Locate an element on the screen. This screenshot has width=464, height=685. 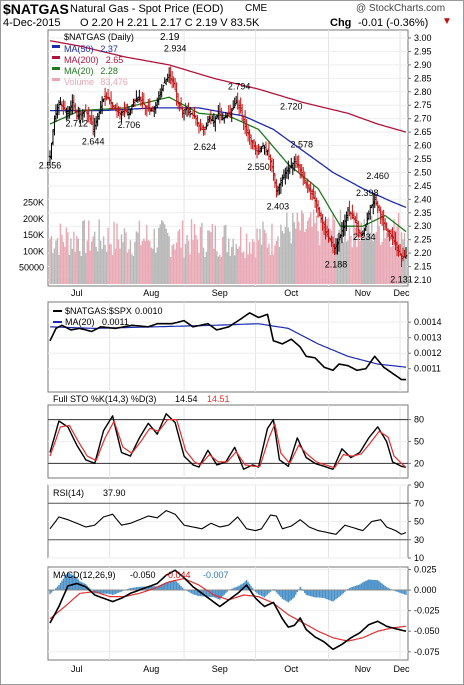
x-month-label-bottom: Jul is located at coordinates (77, 669).